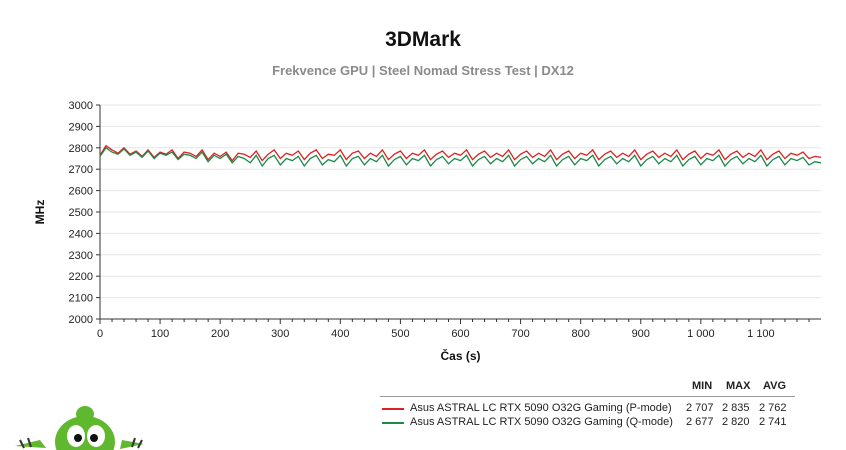  I want to click on legend-header-min: MIN, so click(702, 386).